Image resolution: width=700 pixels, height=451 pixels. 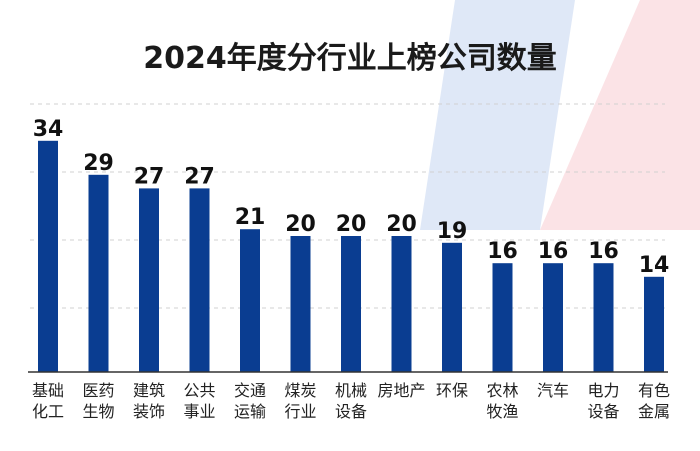 I want to click on value-label-8: 20, so click(x=401, y=224).